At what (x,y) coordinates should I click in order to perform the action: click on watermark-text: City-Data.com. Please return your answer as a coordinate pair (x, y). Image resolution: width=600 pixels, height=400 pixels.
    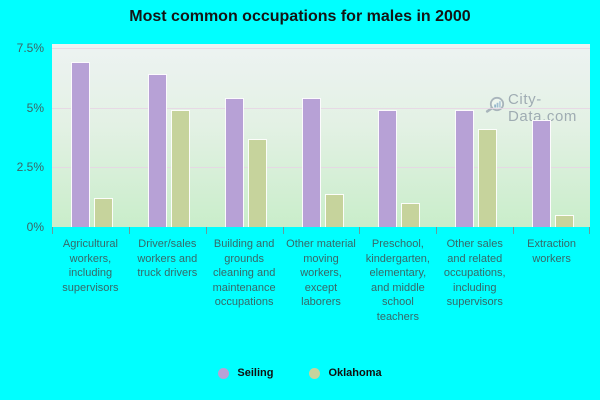
    Looking at the image, I should click on (542, 108).